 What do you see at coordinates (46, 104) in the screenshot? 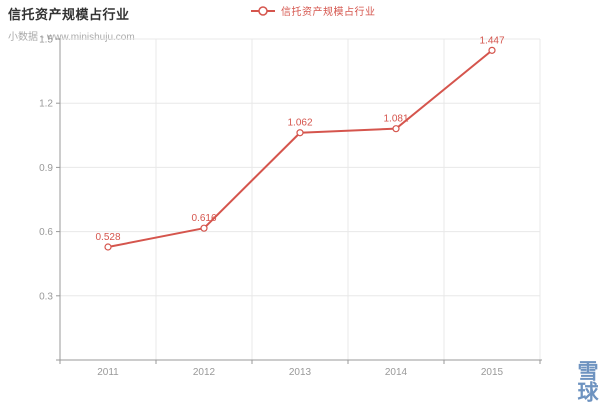
I see `y-axis-tick-label: 1.2` at bounding box center [46, 104].